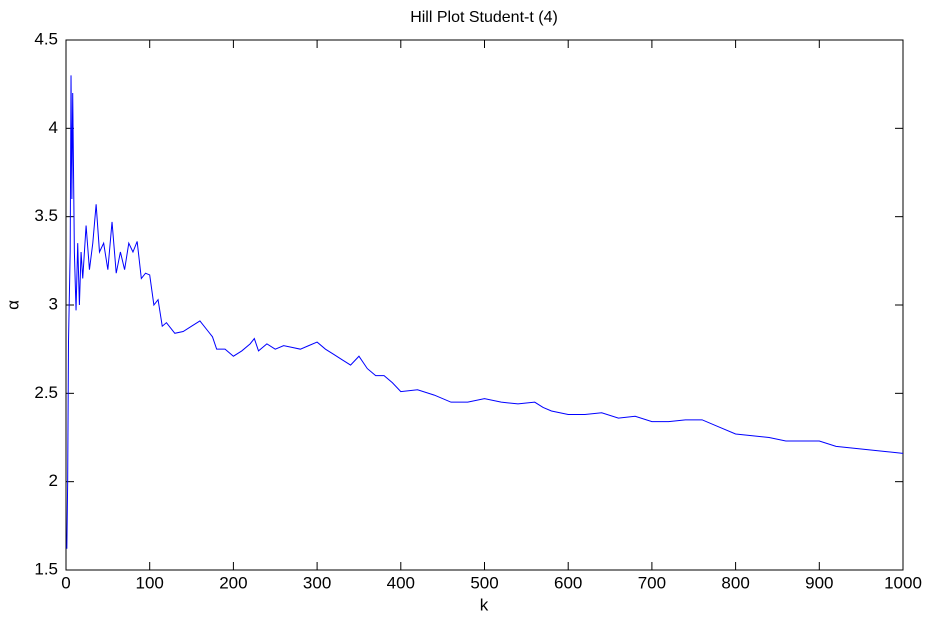 The image size is (929, 622). Describe the element at coordinates (317, 582) in the screenshot. I see `x-tick-label: 300` at that location.